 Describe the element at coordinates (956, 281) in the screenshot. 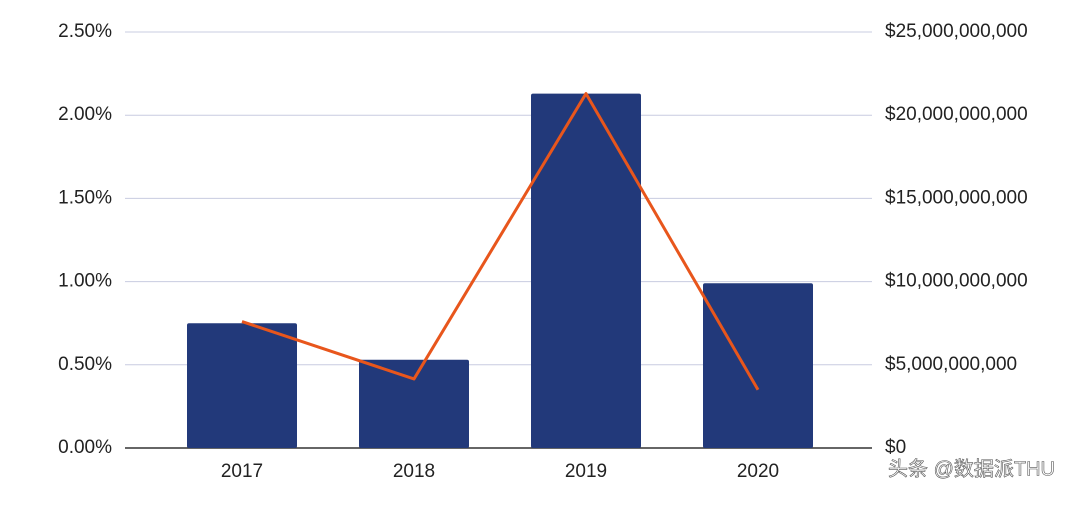

I see `y2-tick-label: $10,000,000,000` at that location.